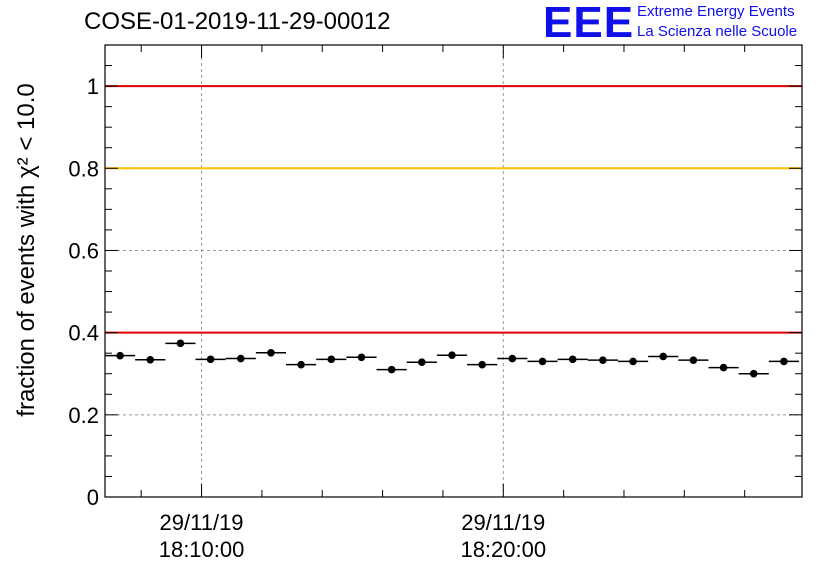 This screenshot has width=836, height=572. What do you see at coordinates (503, 549) in the screenshot?
I see `x-tick-time: 18:20:00` at bounding box center [503, 549].